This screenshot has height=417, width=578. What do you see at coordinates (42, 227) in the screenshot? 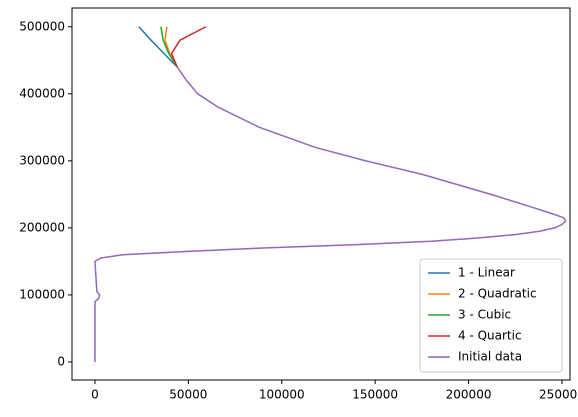
I see `y-tick-label: 200000` at bounding box center [42, 227].